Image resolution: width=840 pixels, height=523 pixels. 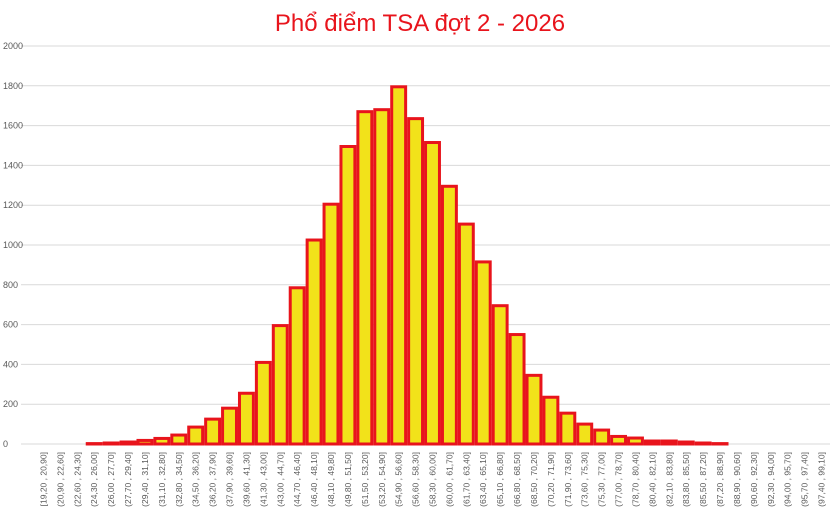 I want to click on x-tick-label: (31,10 , 32,80], so click(x=162, y=479).